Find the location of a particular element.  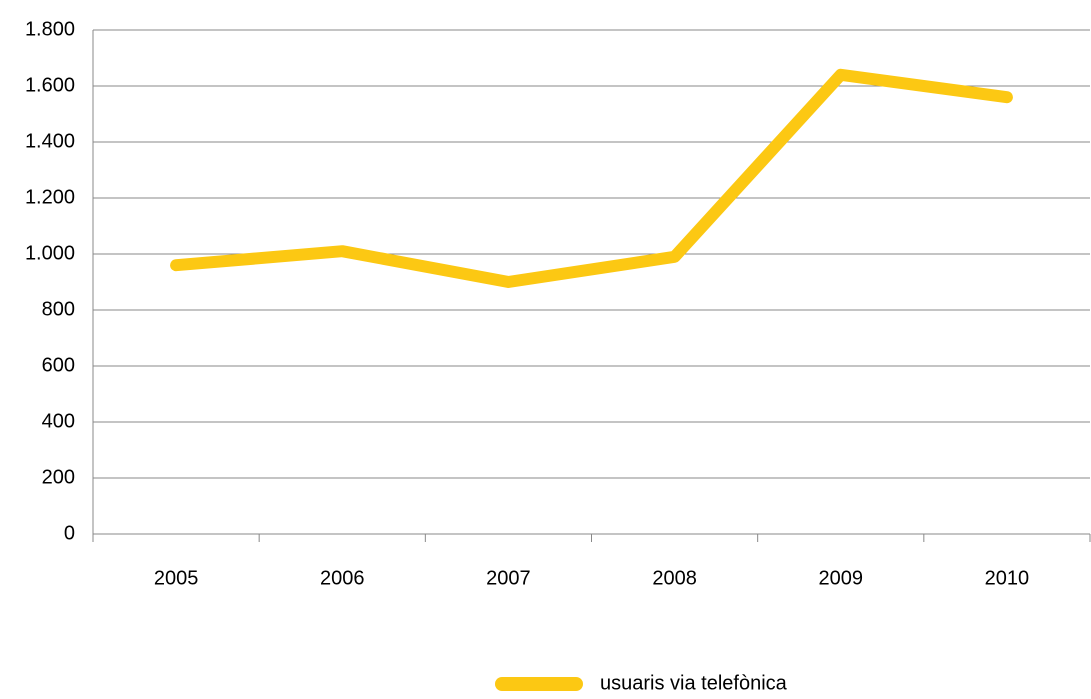

y-tick-label: 1.600 is located at coordinates (50, 85).